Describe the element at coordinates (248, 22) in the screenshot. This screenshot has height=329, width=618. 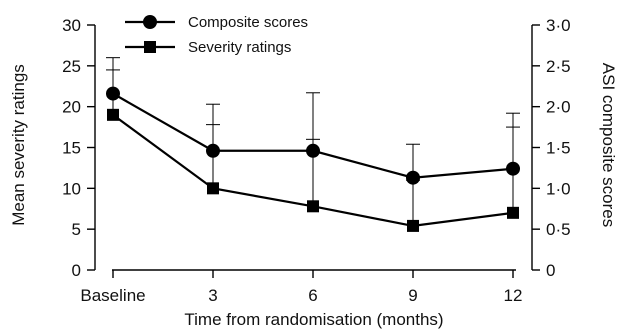
I see `legend-label: Composite scores` at that location.